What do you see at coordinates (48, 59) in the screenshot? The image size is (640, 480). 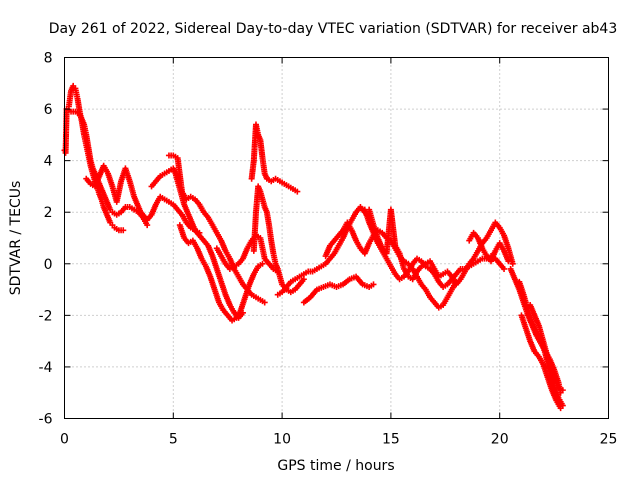 I see `y-tick-label: 8` at bounding box center [48, 59].